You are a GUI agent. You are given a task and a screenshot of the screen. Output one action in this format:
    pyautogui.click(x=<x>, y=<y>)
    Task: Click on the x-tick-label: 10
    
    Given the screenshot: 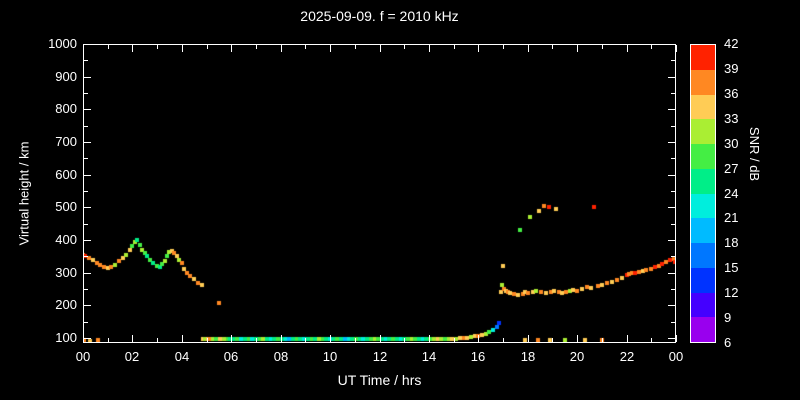 What is the action you would take?
    pyautogui.click(x=330, y=356)
    